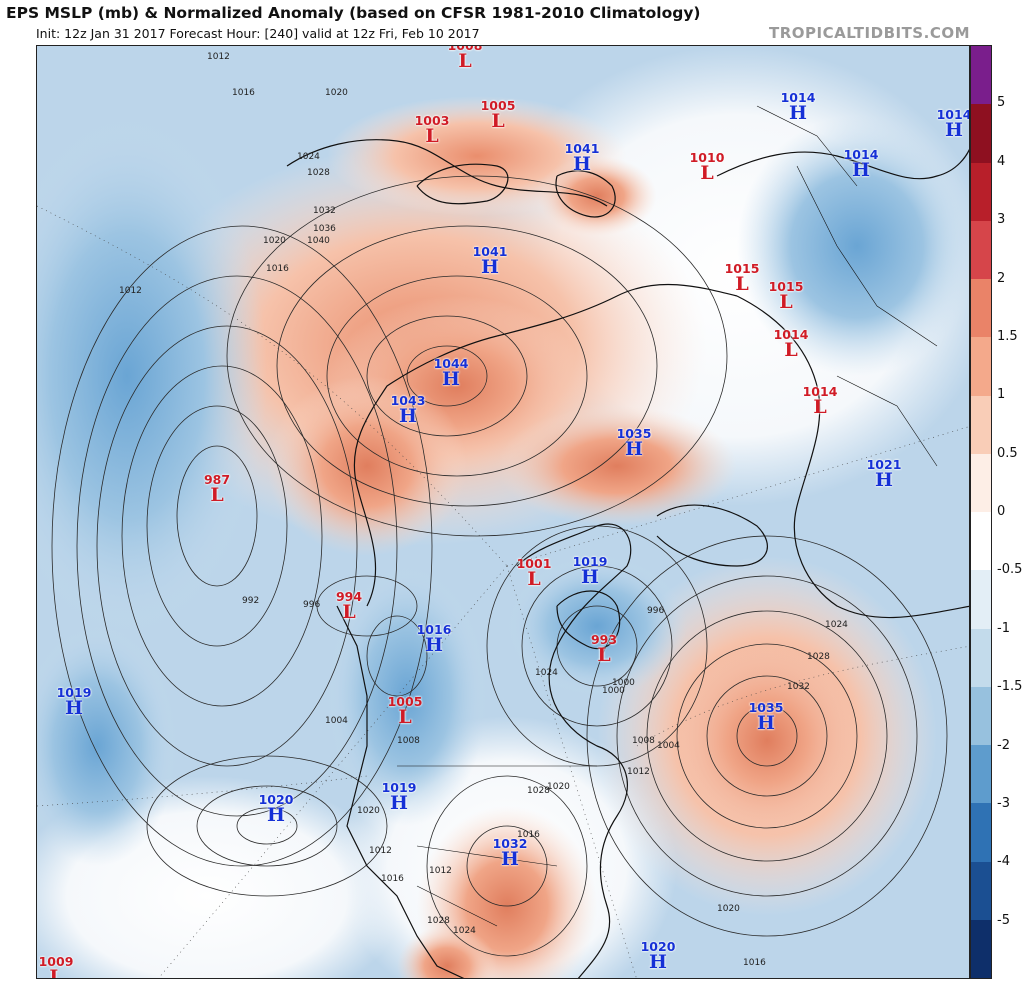  What do you see at coordinates (217, 479) in the screenshot?
I see `pressure-value: 987` at bounding box center [217, 479].